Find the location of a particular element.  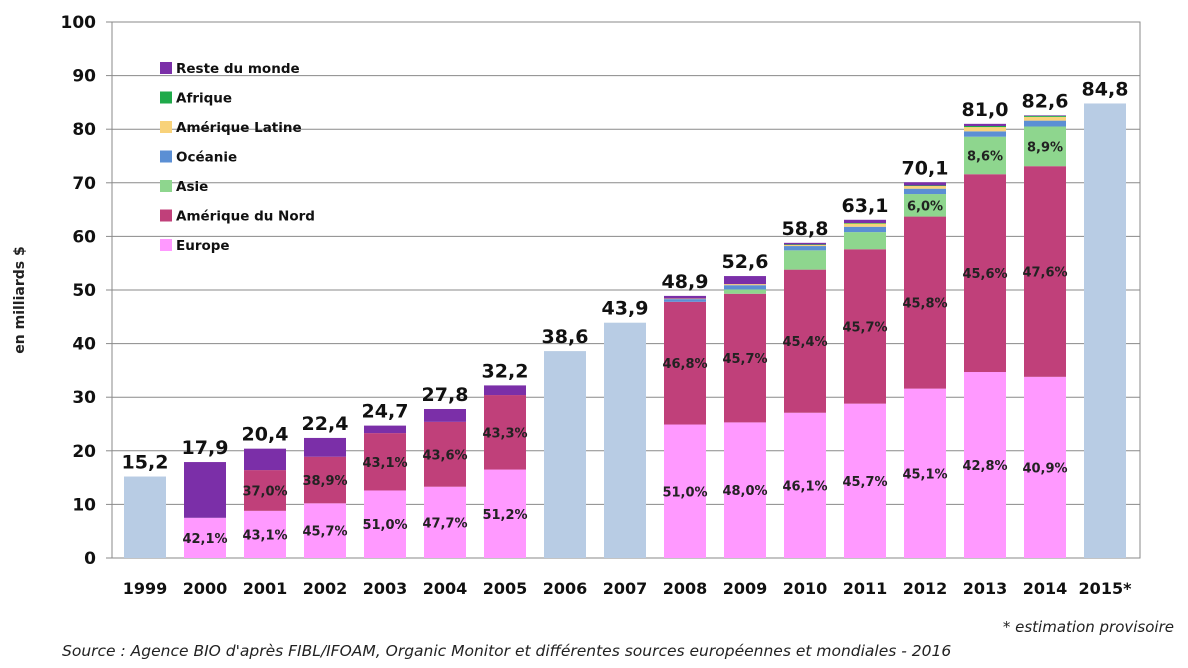

total-label: 84,8 is located at coordinates (1105, 89).